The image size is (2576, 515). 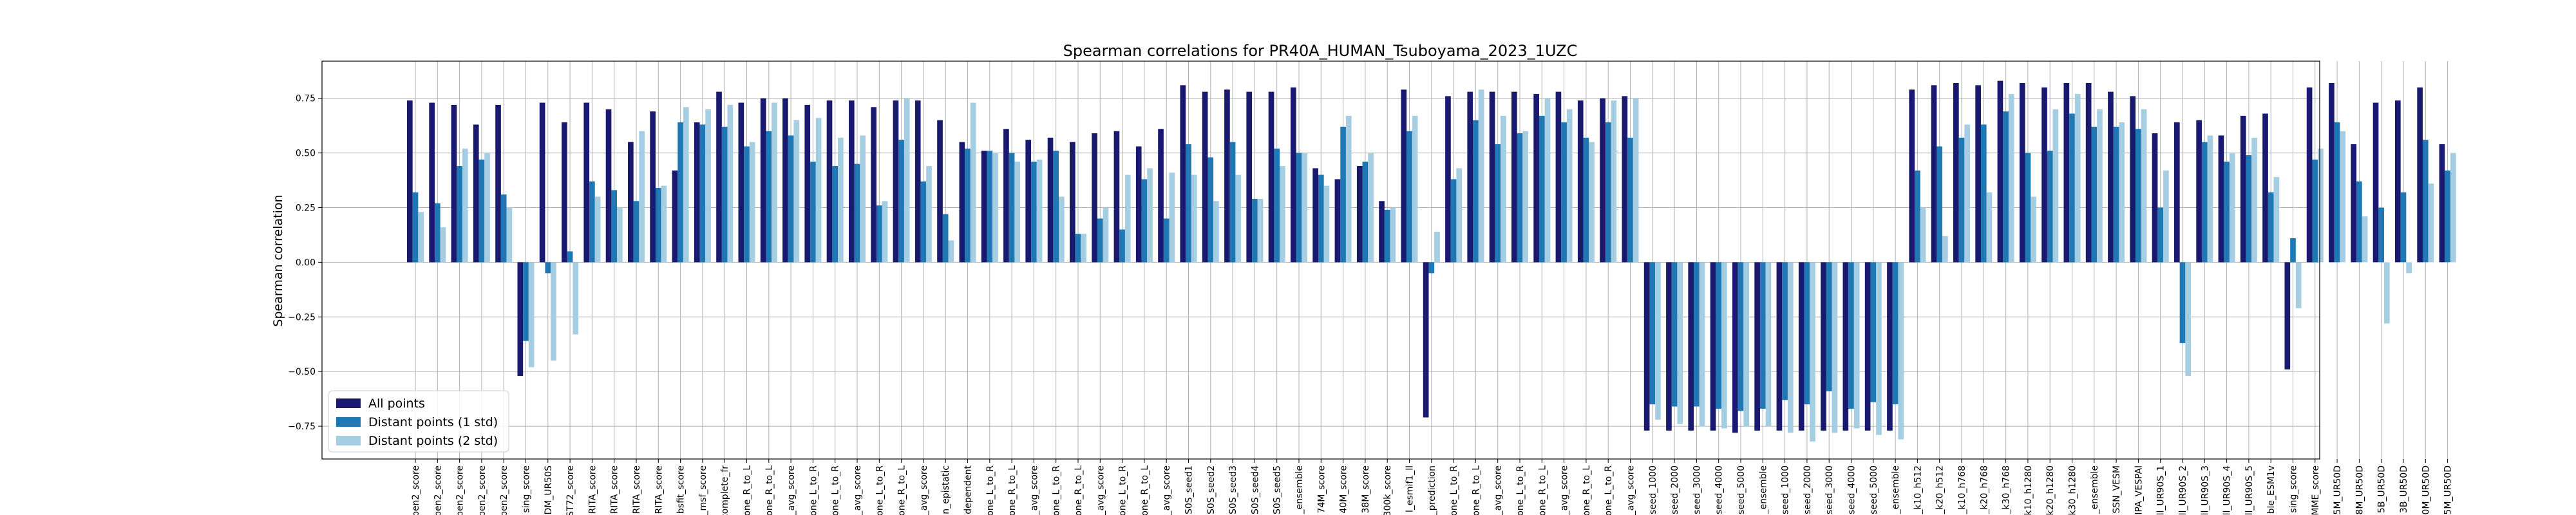 I want to click on x-tick-label: ll_UR90S_3, so click(x=2205, y=490).